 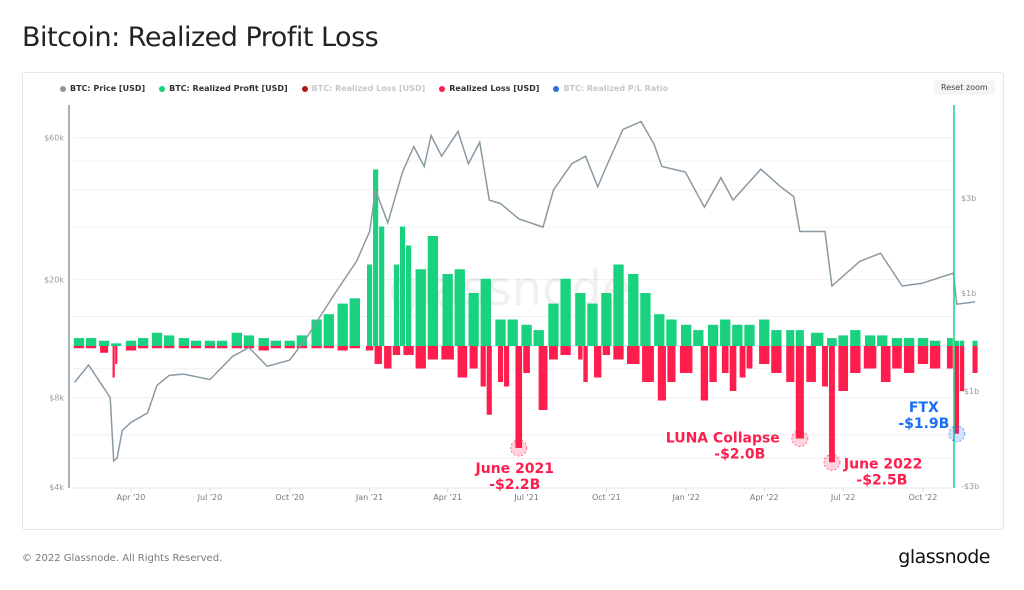 What do you see at coordinates (923, 497) in the screenshot?
I see `x-tick-label: Oct '22` at bounding box center [923, 497].